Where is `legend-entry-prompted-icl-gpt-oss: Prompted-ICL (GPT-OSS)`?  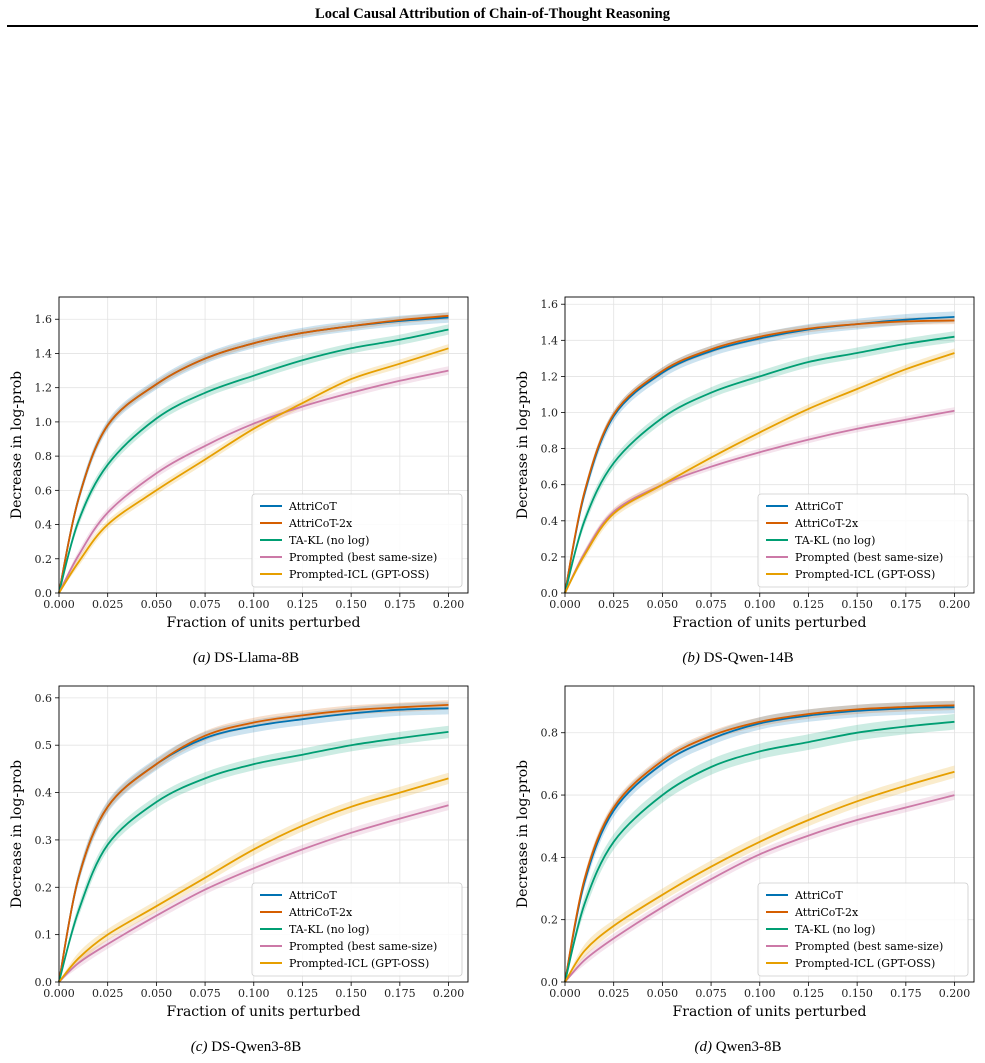
legend-entry-prompted-icl-gpt-oss: Prompted-ICL (GPT-OSS) is located at coordinates (865, 963).